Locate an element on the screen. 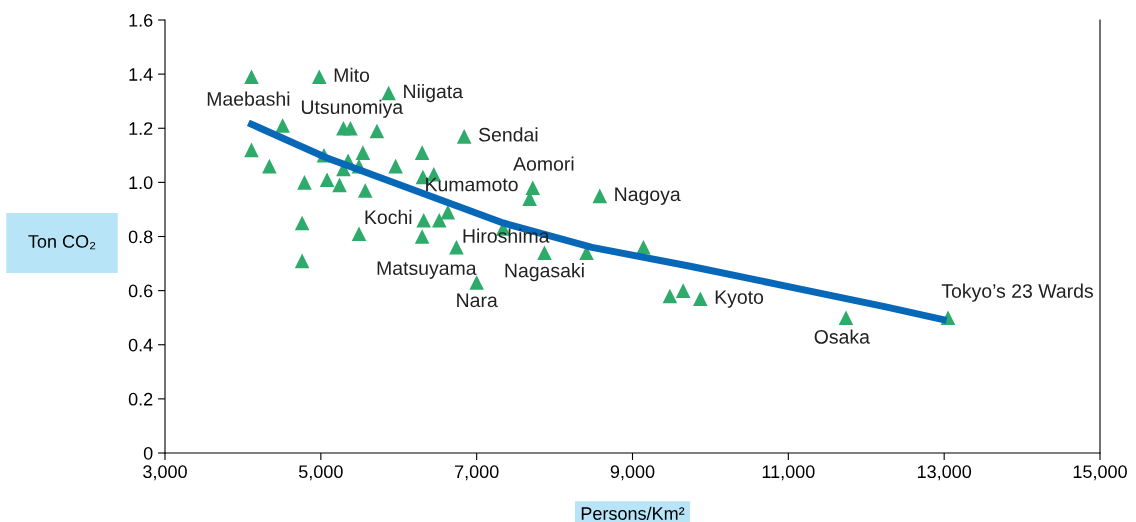 The height and width of the screenshot is (522, 1136). y-tick-label: 1.6 is located at coordinates (141, 20).